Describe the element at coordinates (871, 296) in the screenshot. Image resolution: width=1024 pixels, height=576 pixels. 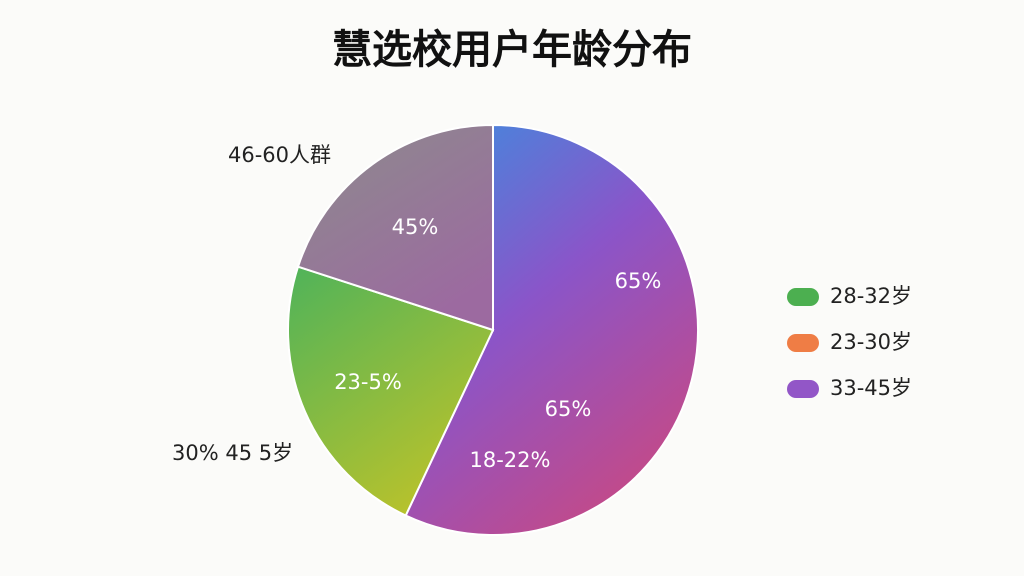
I see `legend-label: 28-32岁` at that location.